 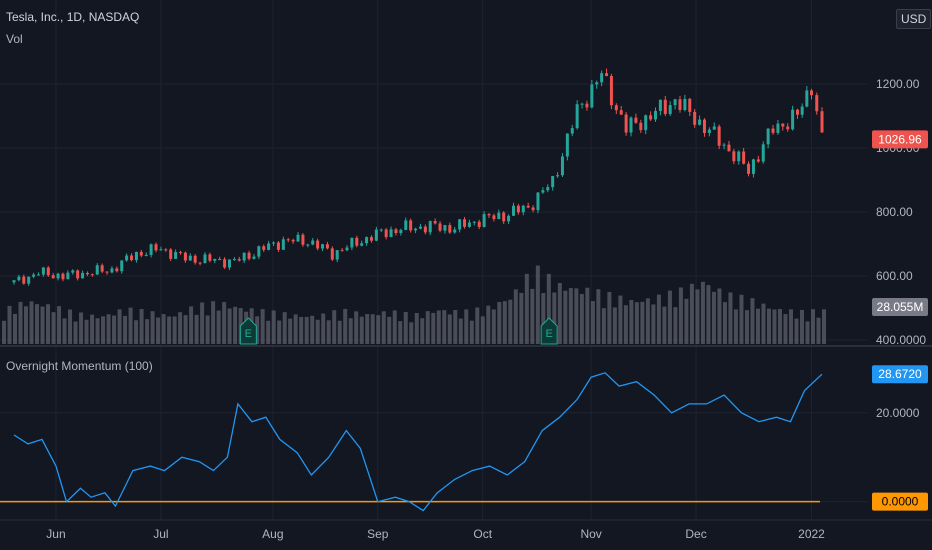 What do you see at coordinates (901, 340) in the screenshot?
I see `price-axis-label: 400.0000` at bounding box center [901, 340].